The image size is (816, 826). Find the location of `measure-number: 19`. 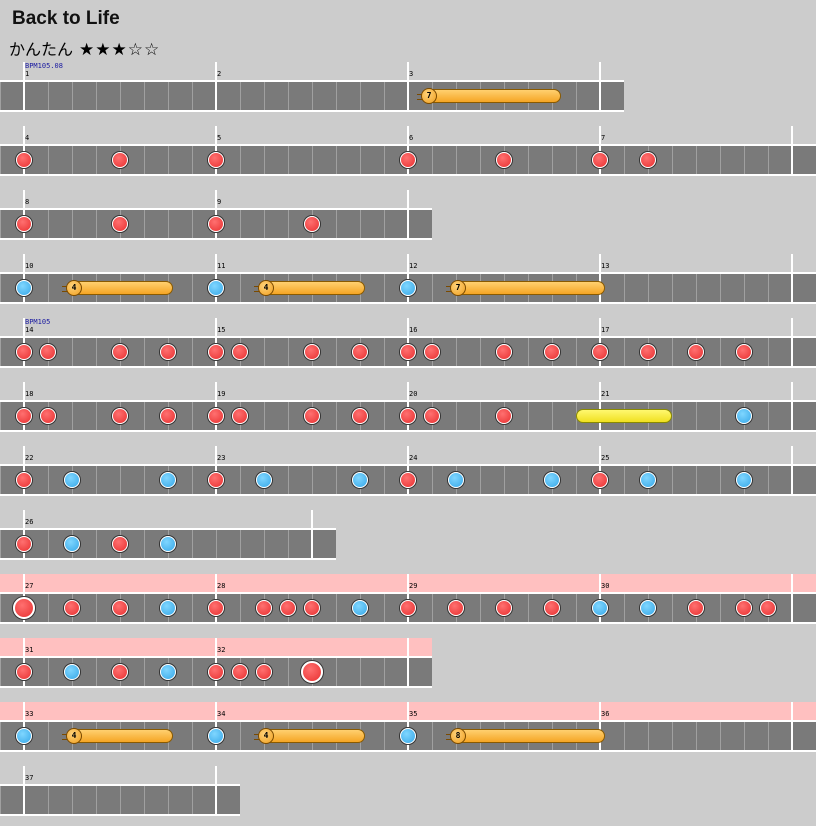

measure-number: 19 is located at coordinates (221, 394).